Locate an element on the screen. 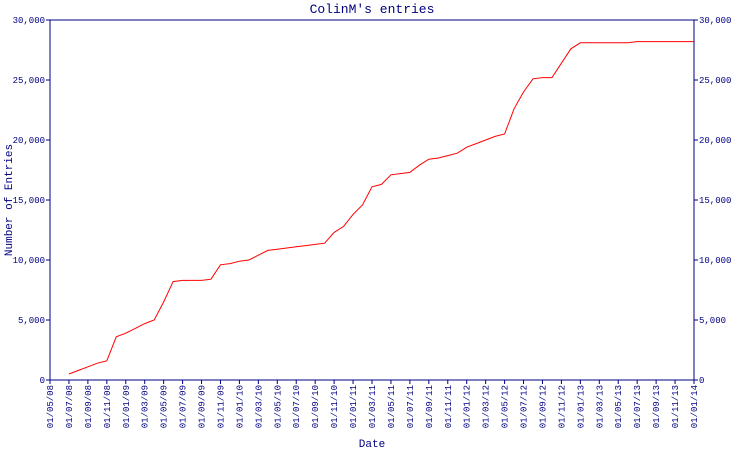 This screenshot has width=750, height=450. x-tick-label: 01/09/08 is located at coordinates (89, 406).